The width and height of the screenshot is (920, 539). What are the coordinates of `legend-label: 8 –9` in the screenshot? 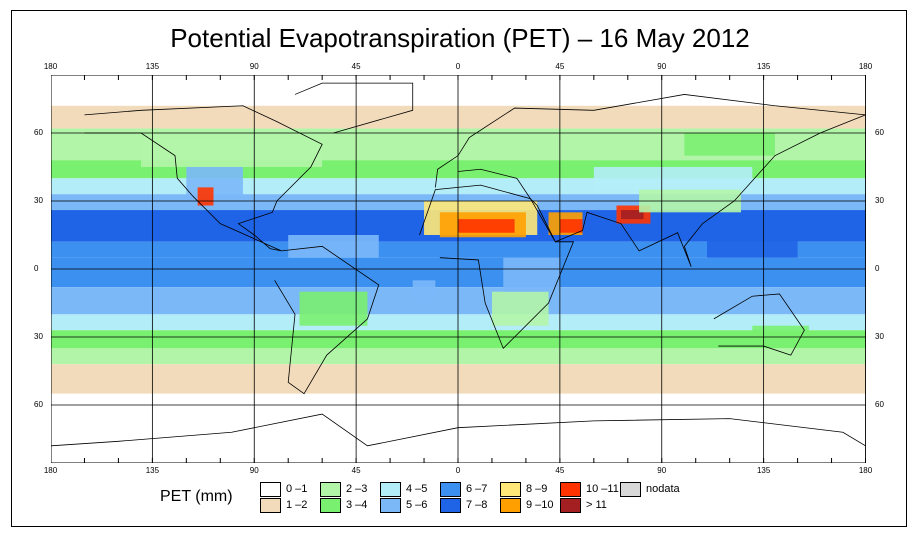 It's located at (537, 489).